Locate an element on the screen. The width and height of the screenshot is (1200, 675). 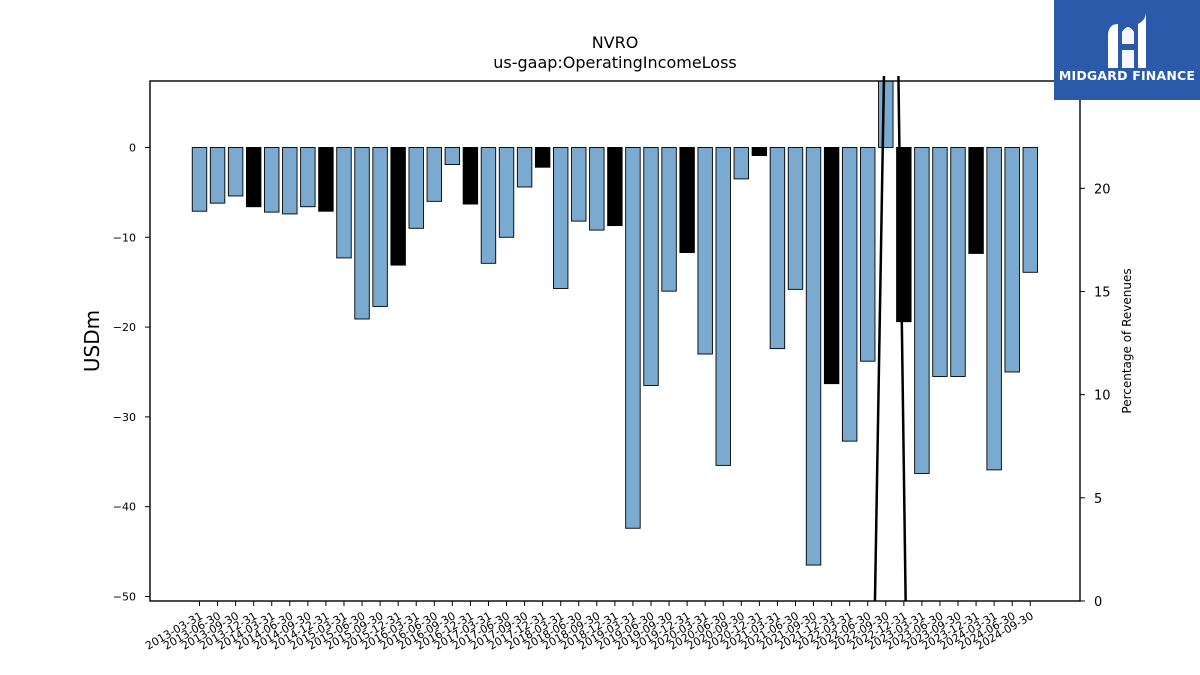
percentage-line is located at coordinates (879, 338).